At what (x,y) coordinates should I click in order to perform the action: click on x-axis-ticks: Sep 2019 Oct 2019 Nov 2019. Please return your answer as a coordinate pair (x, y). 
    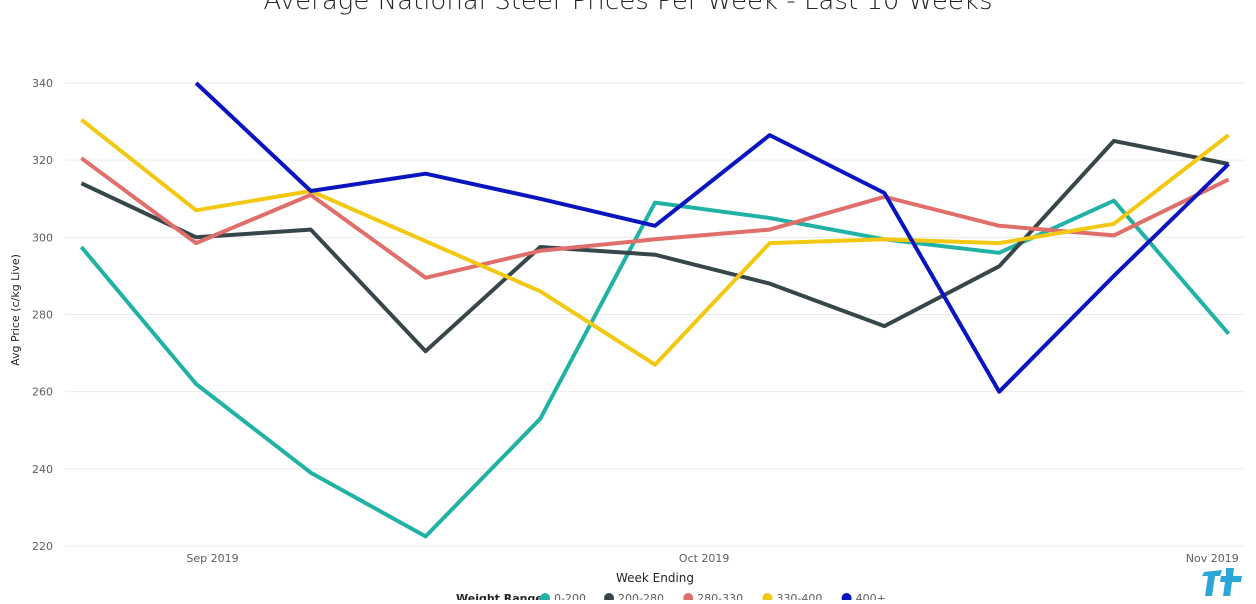
    Looking at the image, I should click on (712, 558).